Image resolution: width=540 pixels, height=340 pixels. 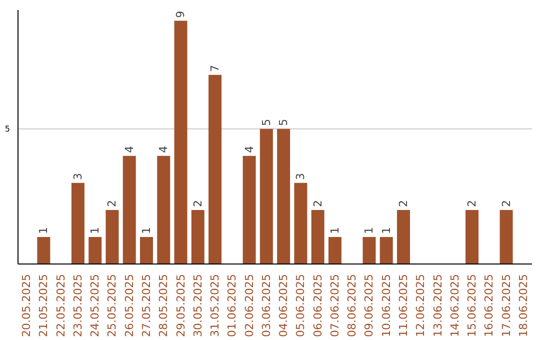 What do you see at coordinates (95, 305) in the screenshot?
I see `x-tick-label: 24.05.2025` at bounding box center [95, 305].